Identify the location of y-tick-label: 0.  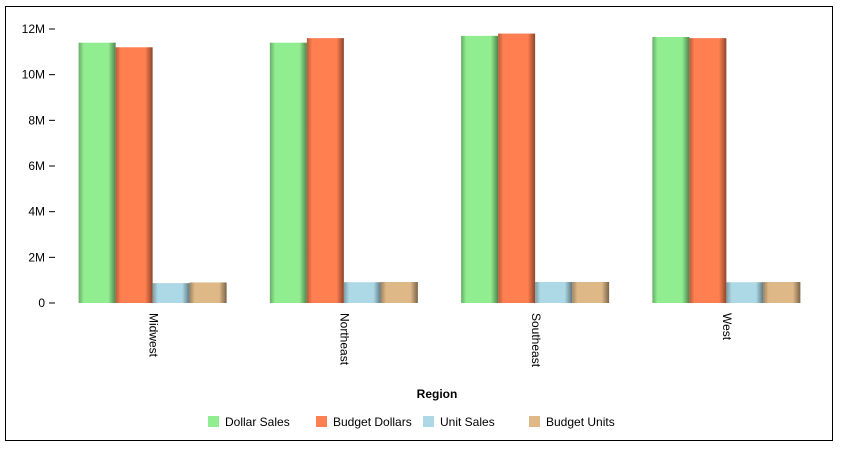
(41, 303).